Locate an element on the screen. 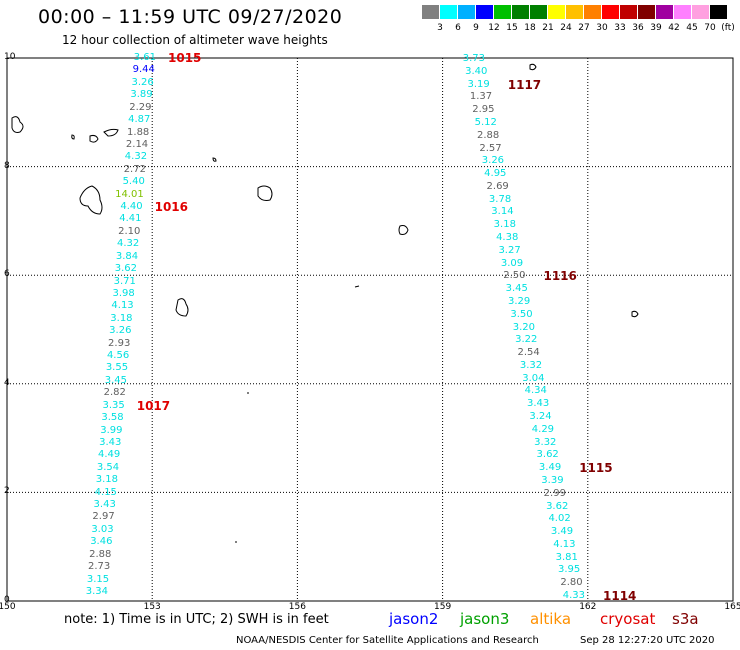 The height and width of the screenshot is (650, 740). color-scale-label: 30 is located at coordinates (602, 28).